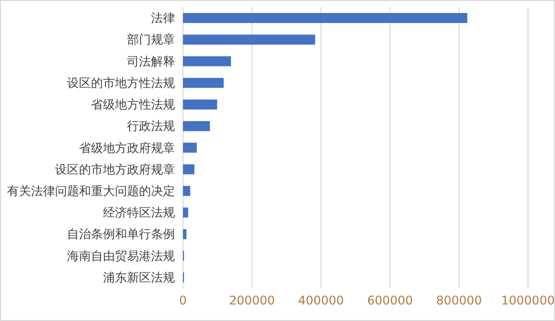  What do you see at coordinates (151, 39) in the screenshot?
I see `y-tick-label: 部门规章` at bounding box center [151, 39].